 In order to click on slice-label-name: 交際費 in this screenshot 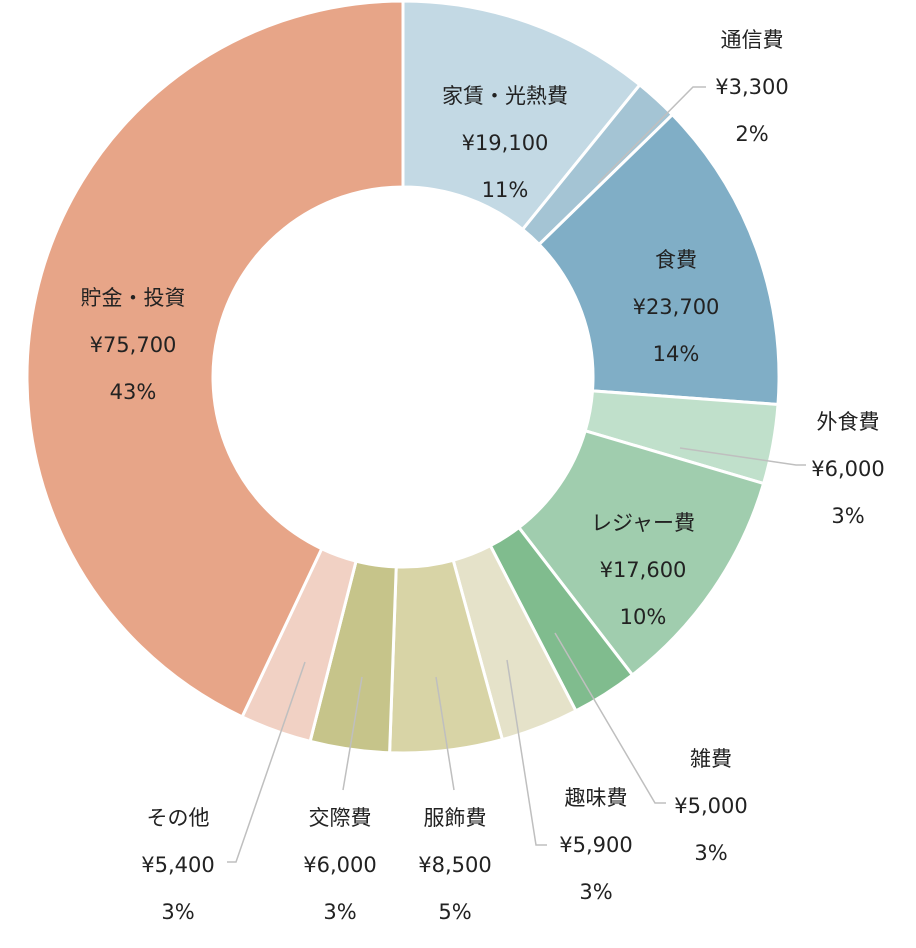, I will do `click(340, 818)`.